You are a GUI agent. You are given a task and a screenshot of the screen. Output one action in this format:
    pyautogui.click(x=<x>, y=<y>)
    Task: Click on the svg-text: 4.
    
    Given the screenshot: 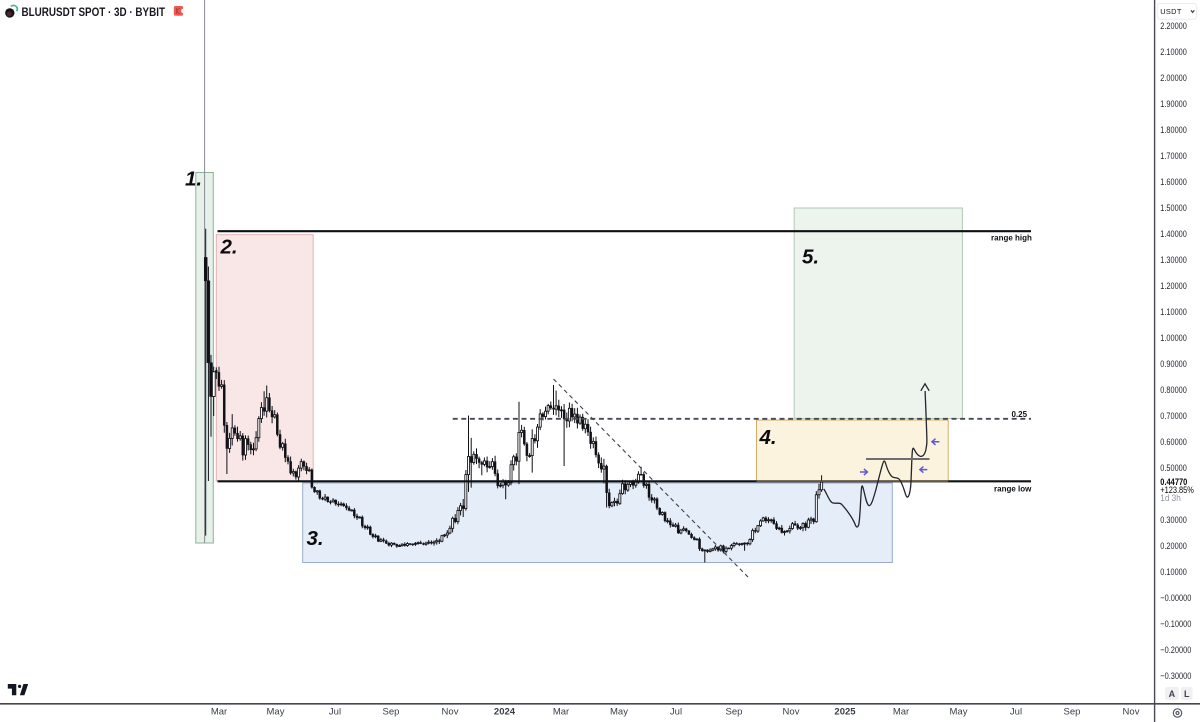 What is the action you would take?
    pyautogui.click(x=768, y=437)
    